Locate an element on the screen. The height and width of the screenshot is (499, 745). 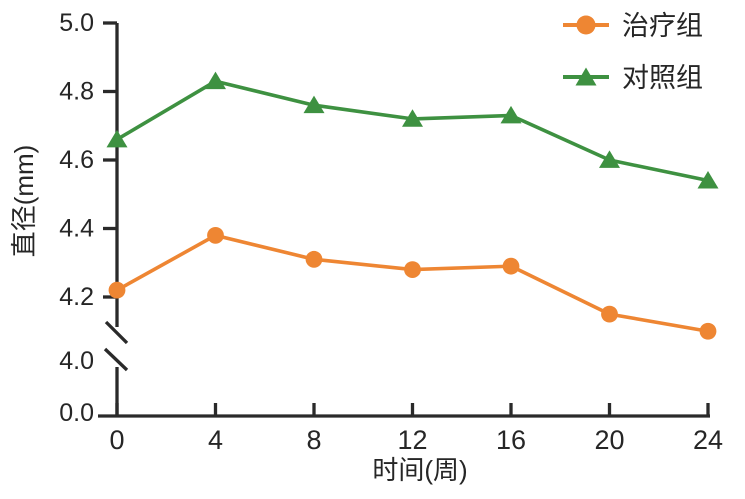
legend-label-treatment: 治疗组 is located at coordinates (662, 26).